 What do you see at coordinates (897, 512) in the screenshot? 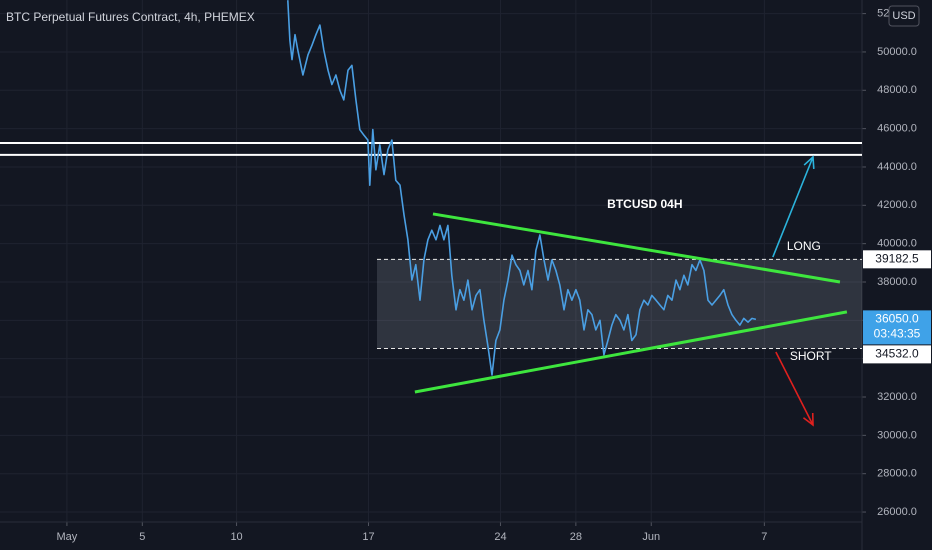
I see `y-tick-label: 26000.0` at bounding box center [897, 512].